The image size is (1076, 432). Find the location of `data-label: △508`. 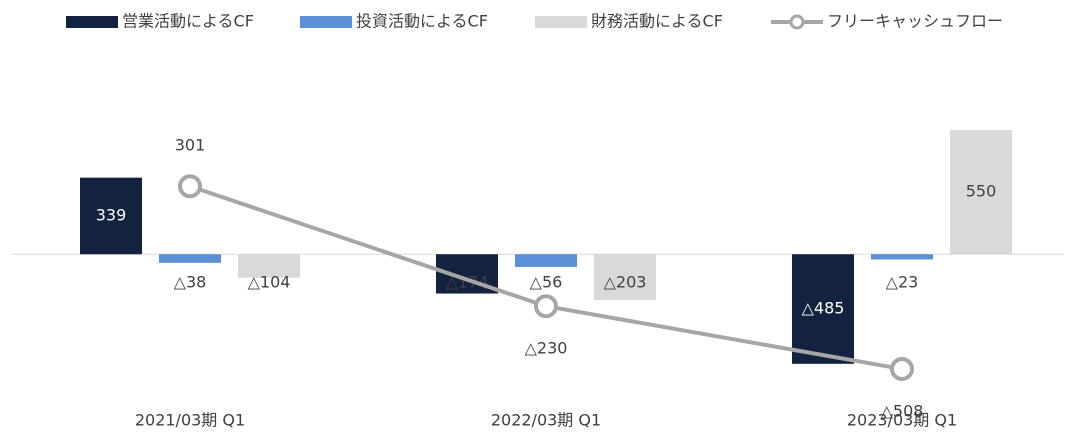

data-label: △508 is located at coordinates (902, 411).